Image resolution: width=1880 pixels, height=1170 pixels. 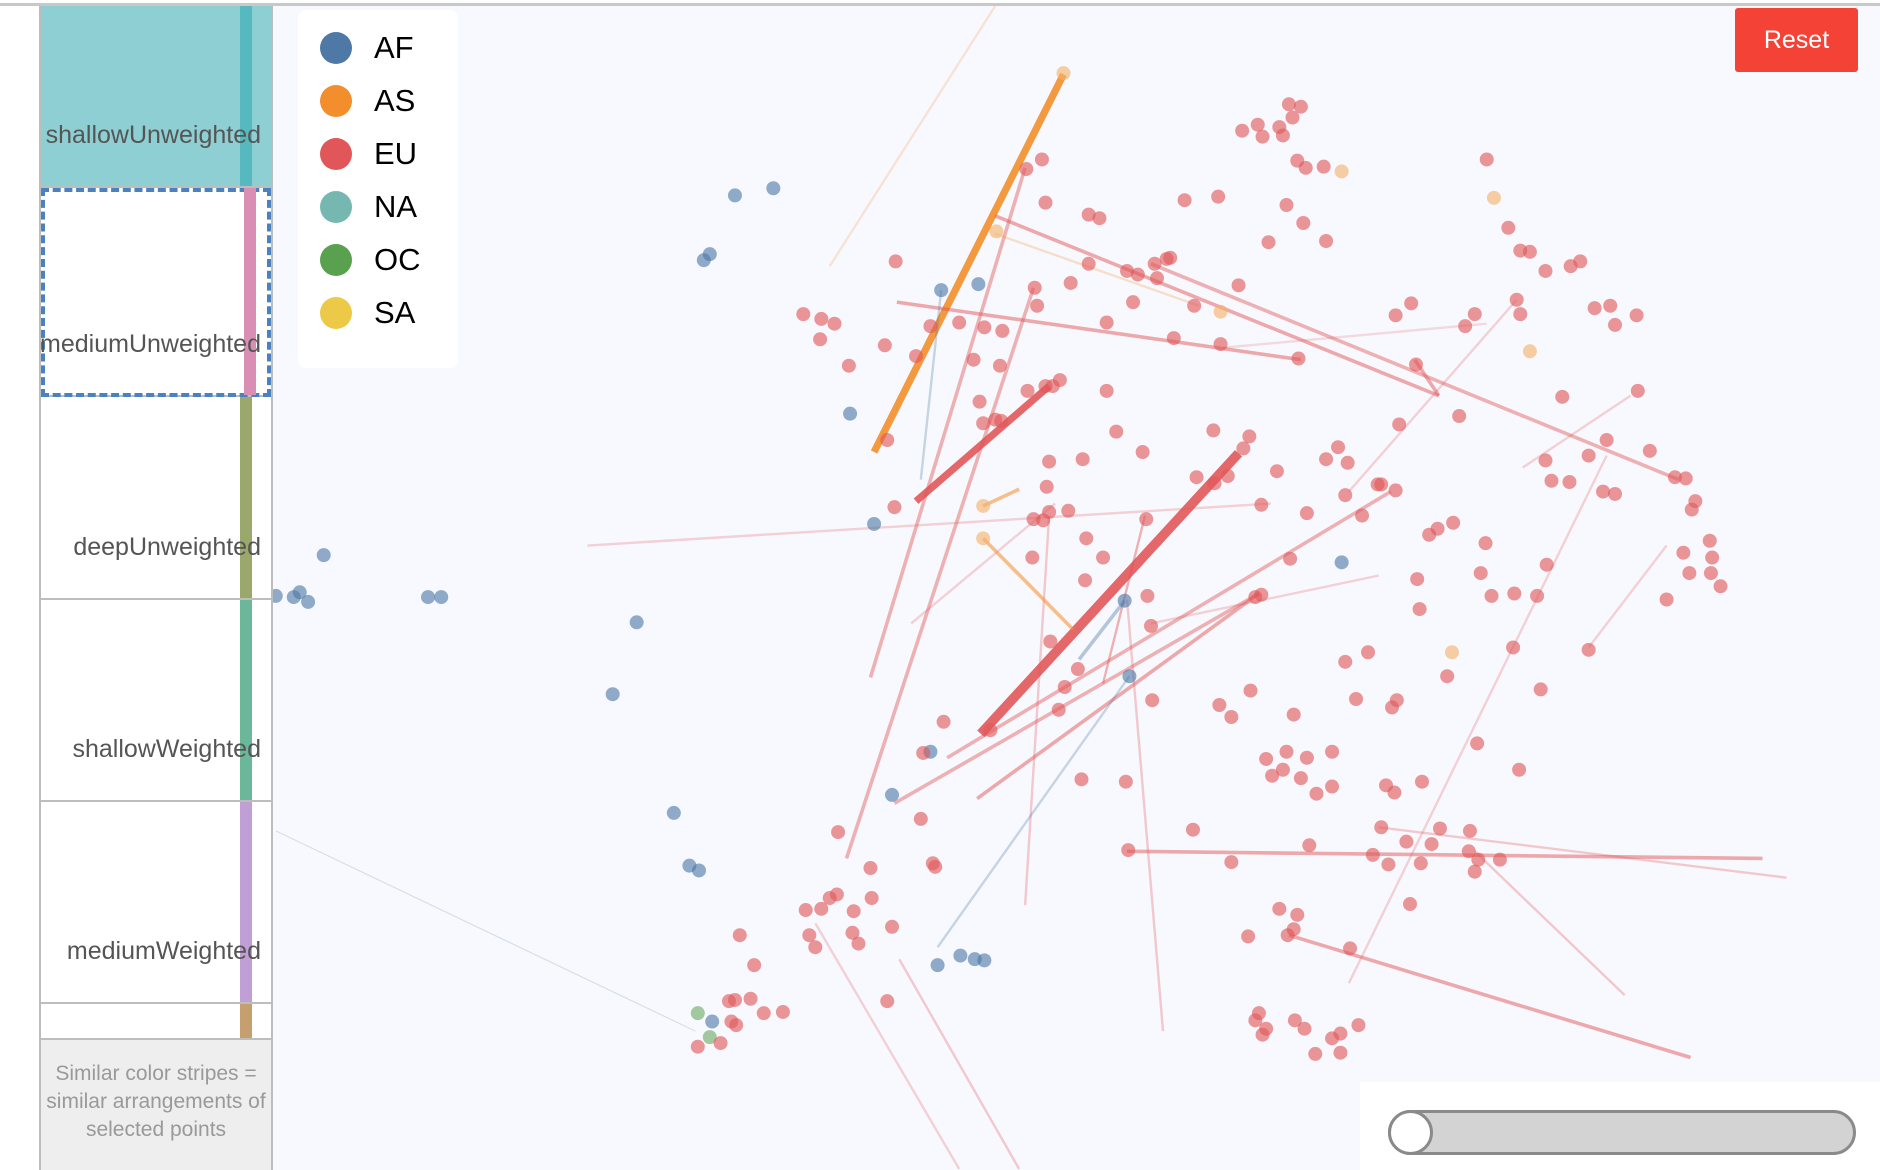 I want to click on slider-track, so click(x=1622, y=1132).